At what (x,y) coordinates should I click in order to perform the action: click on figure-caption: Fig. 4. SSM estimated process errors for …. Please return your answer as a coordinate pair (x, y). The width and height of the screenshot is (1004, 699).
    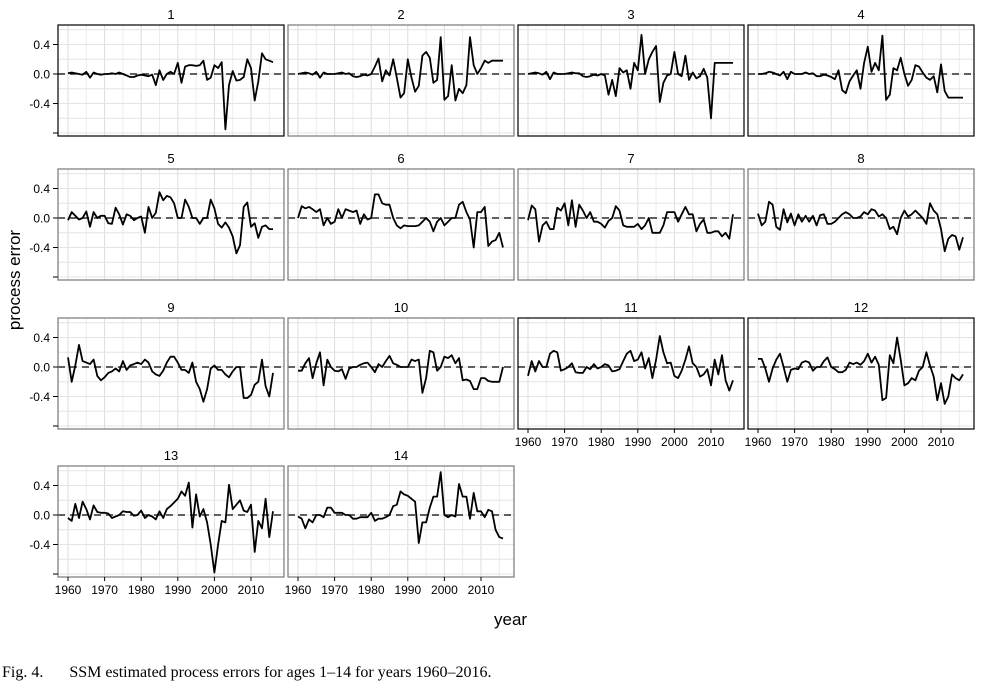
    Looking at the image, I should click on (246, 673).